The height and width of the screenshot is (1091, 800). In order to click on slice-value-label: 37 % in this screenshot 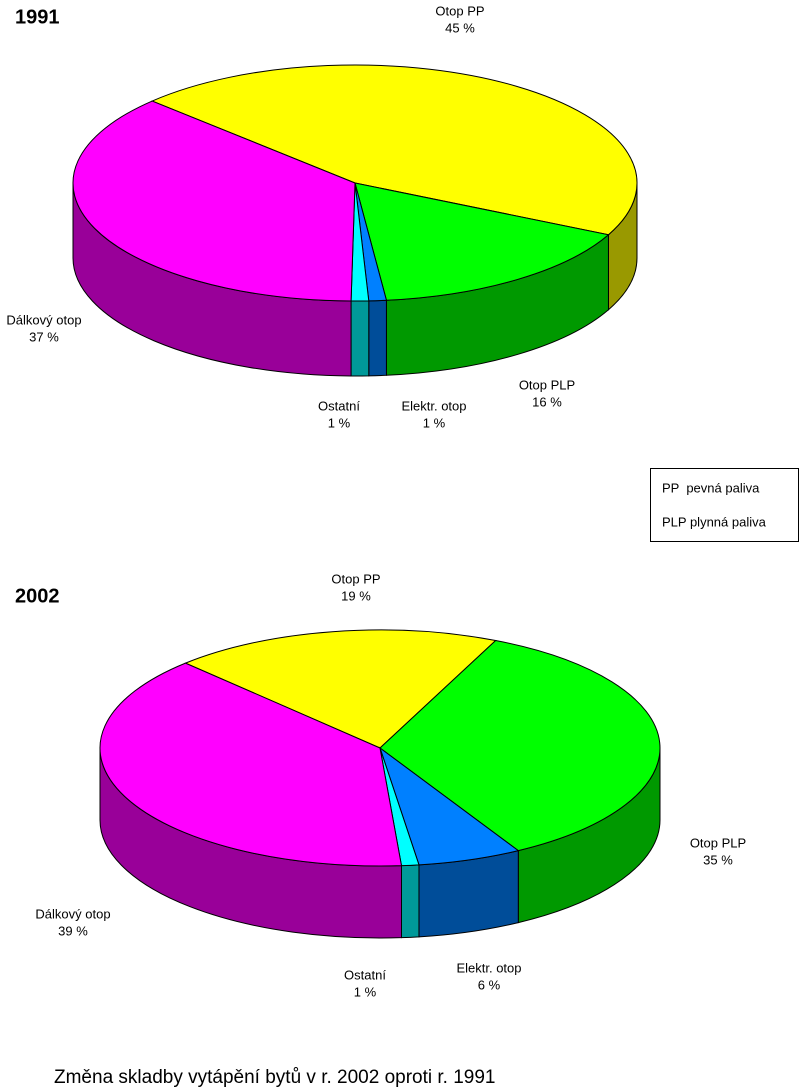, I will do `click(44, 336)`.